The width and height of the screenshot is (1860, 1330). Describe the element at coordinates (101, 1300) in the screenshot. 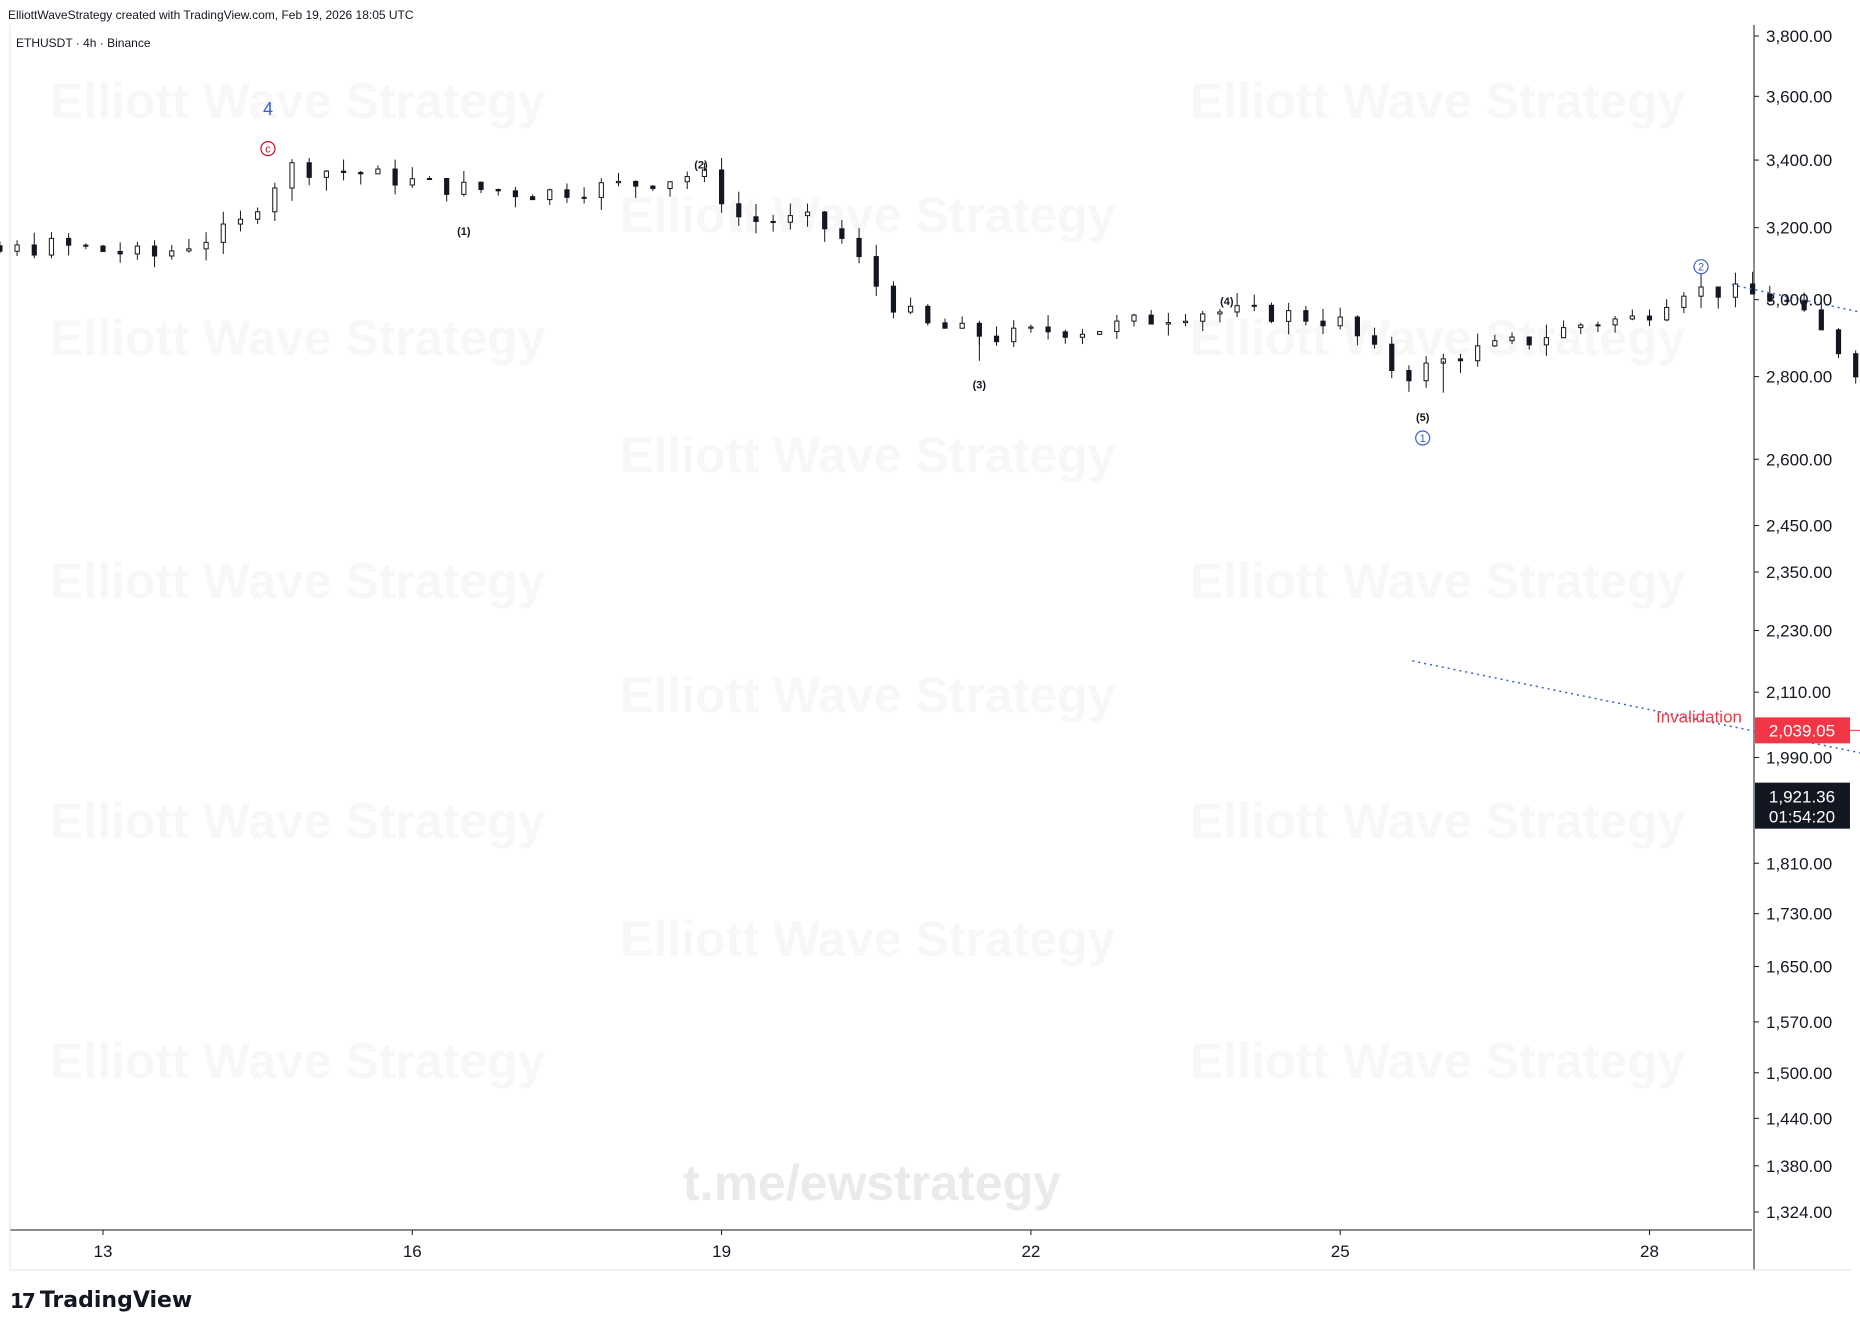

I see `tradingview-logo: 17 TradingView` at that location.